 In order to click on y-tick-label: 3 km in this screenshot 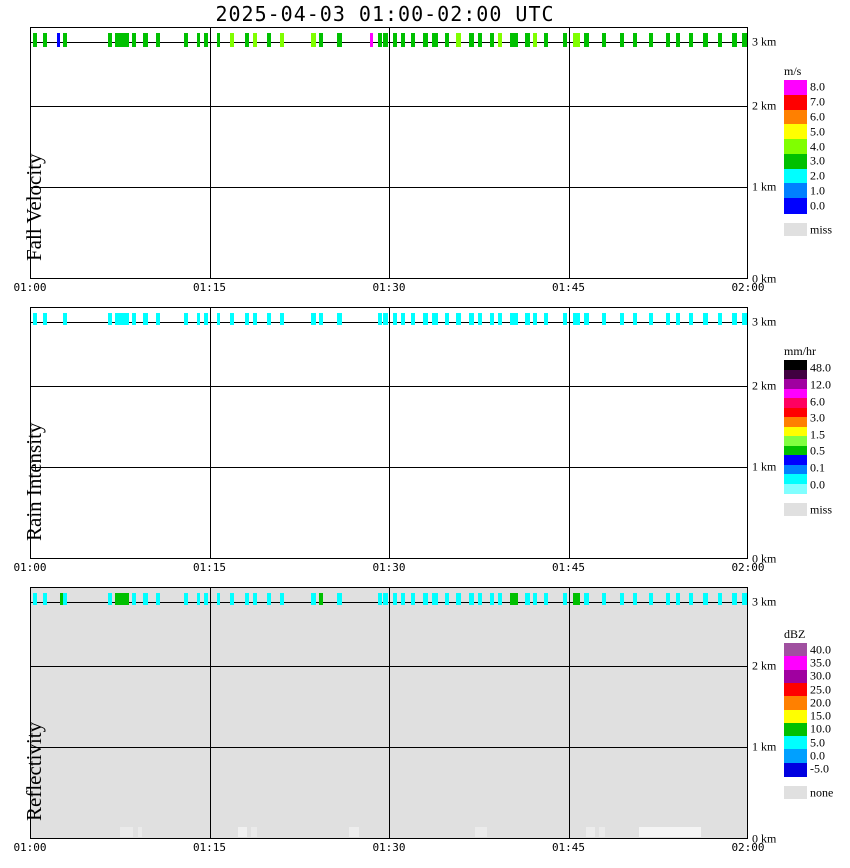, I will do `click(764, 601)`.